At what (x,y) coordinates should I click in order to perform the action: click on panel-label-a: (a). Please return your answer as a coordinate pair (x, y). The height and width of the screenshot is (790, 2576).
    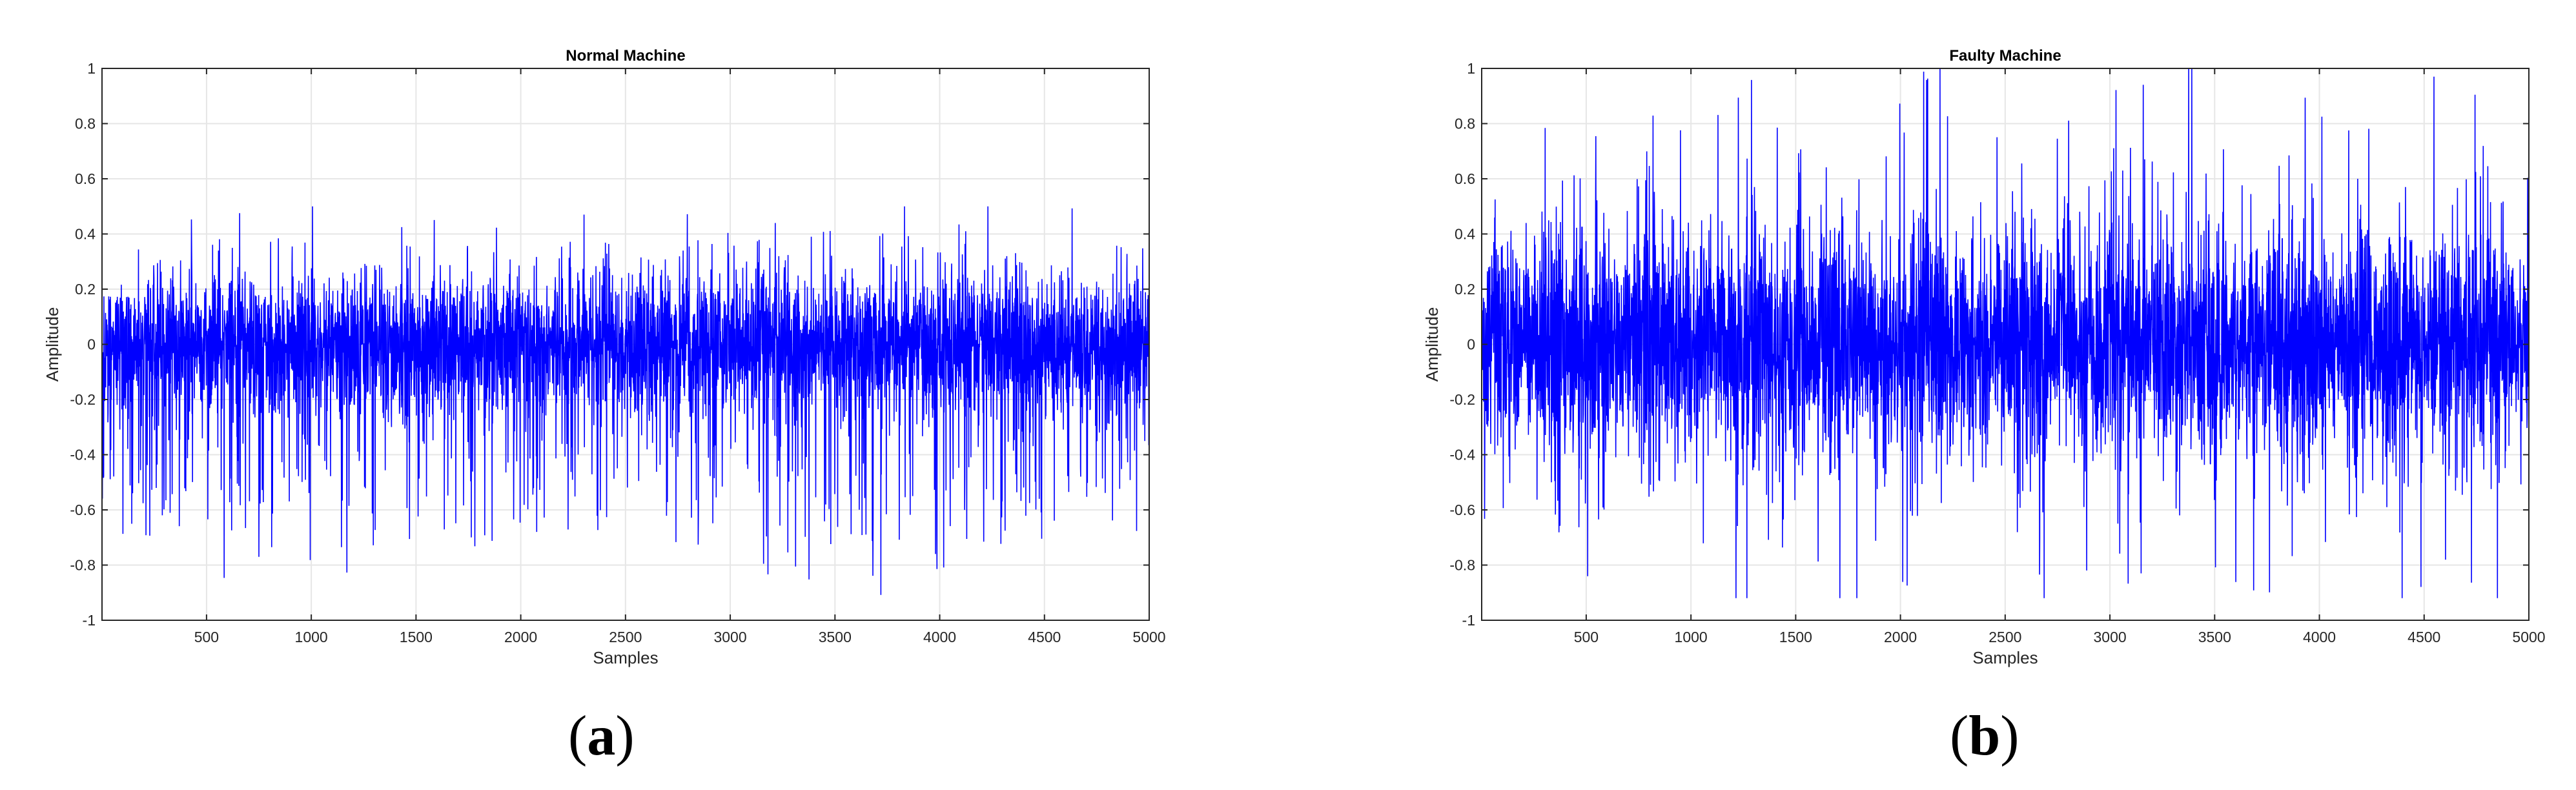
    Looking at the image, I should click on (602, 736).